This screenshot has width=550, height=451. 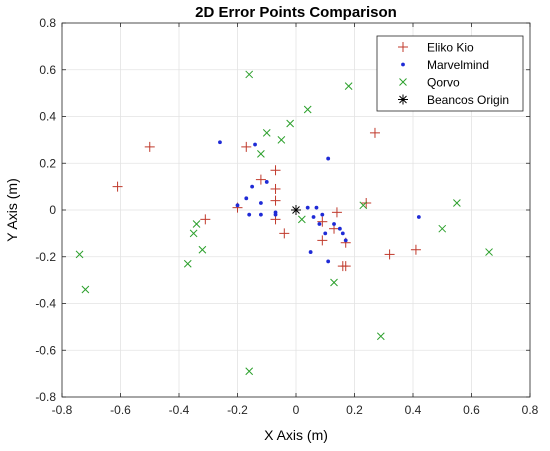 What do you see at coordinates (319, 202) in the screenshot?
I see `series-marvelmind` at bounding box center [319, 202].